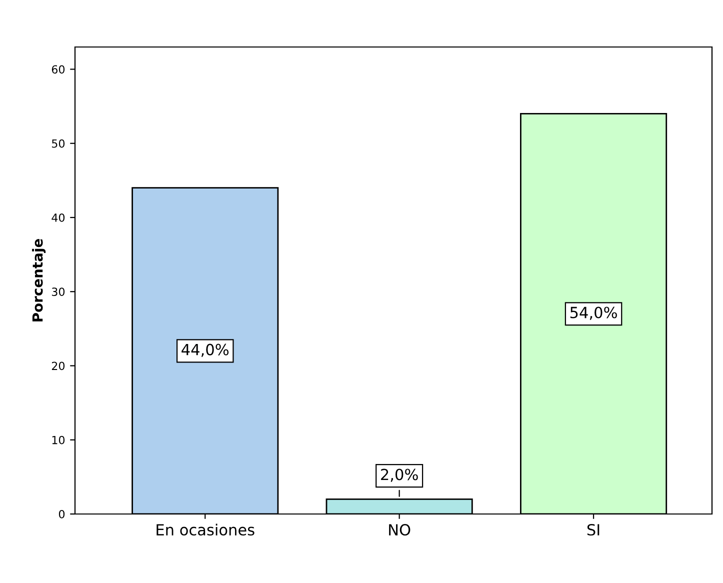 The width and height of the screenshot is (723, 583). I want to click on x-tick-label: En ocasiones, so click(205, 530).